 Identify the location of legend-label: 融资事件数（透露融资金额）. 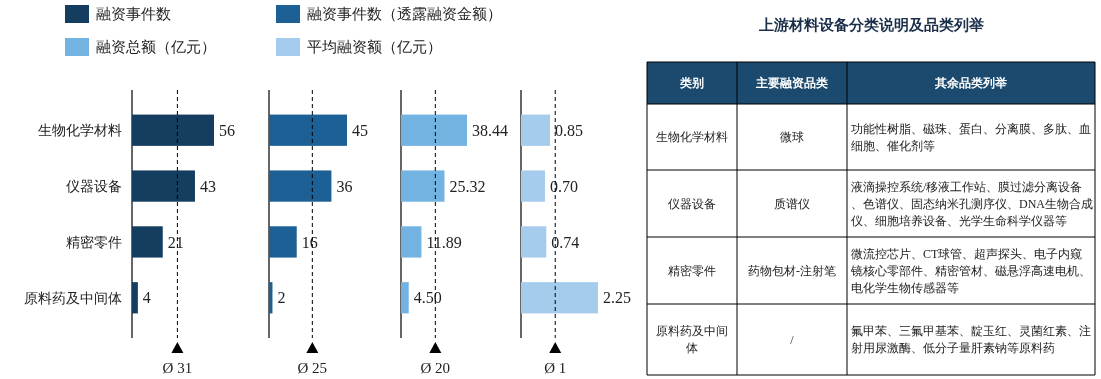
(404, 14).